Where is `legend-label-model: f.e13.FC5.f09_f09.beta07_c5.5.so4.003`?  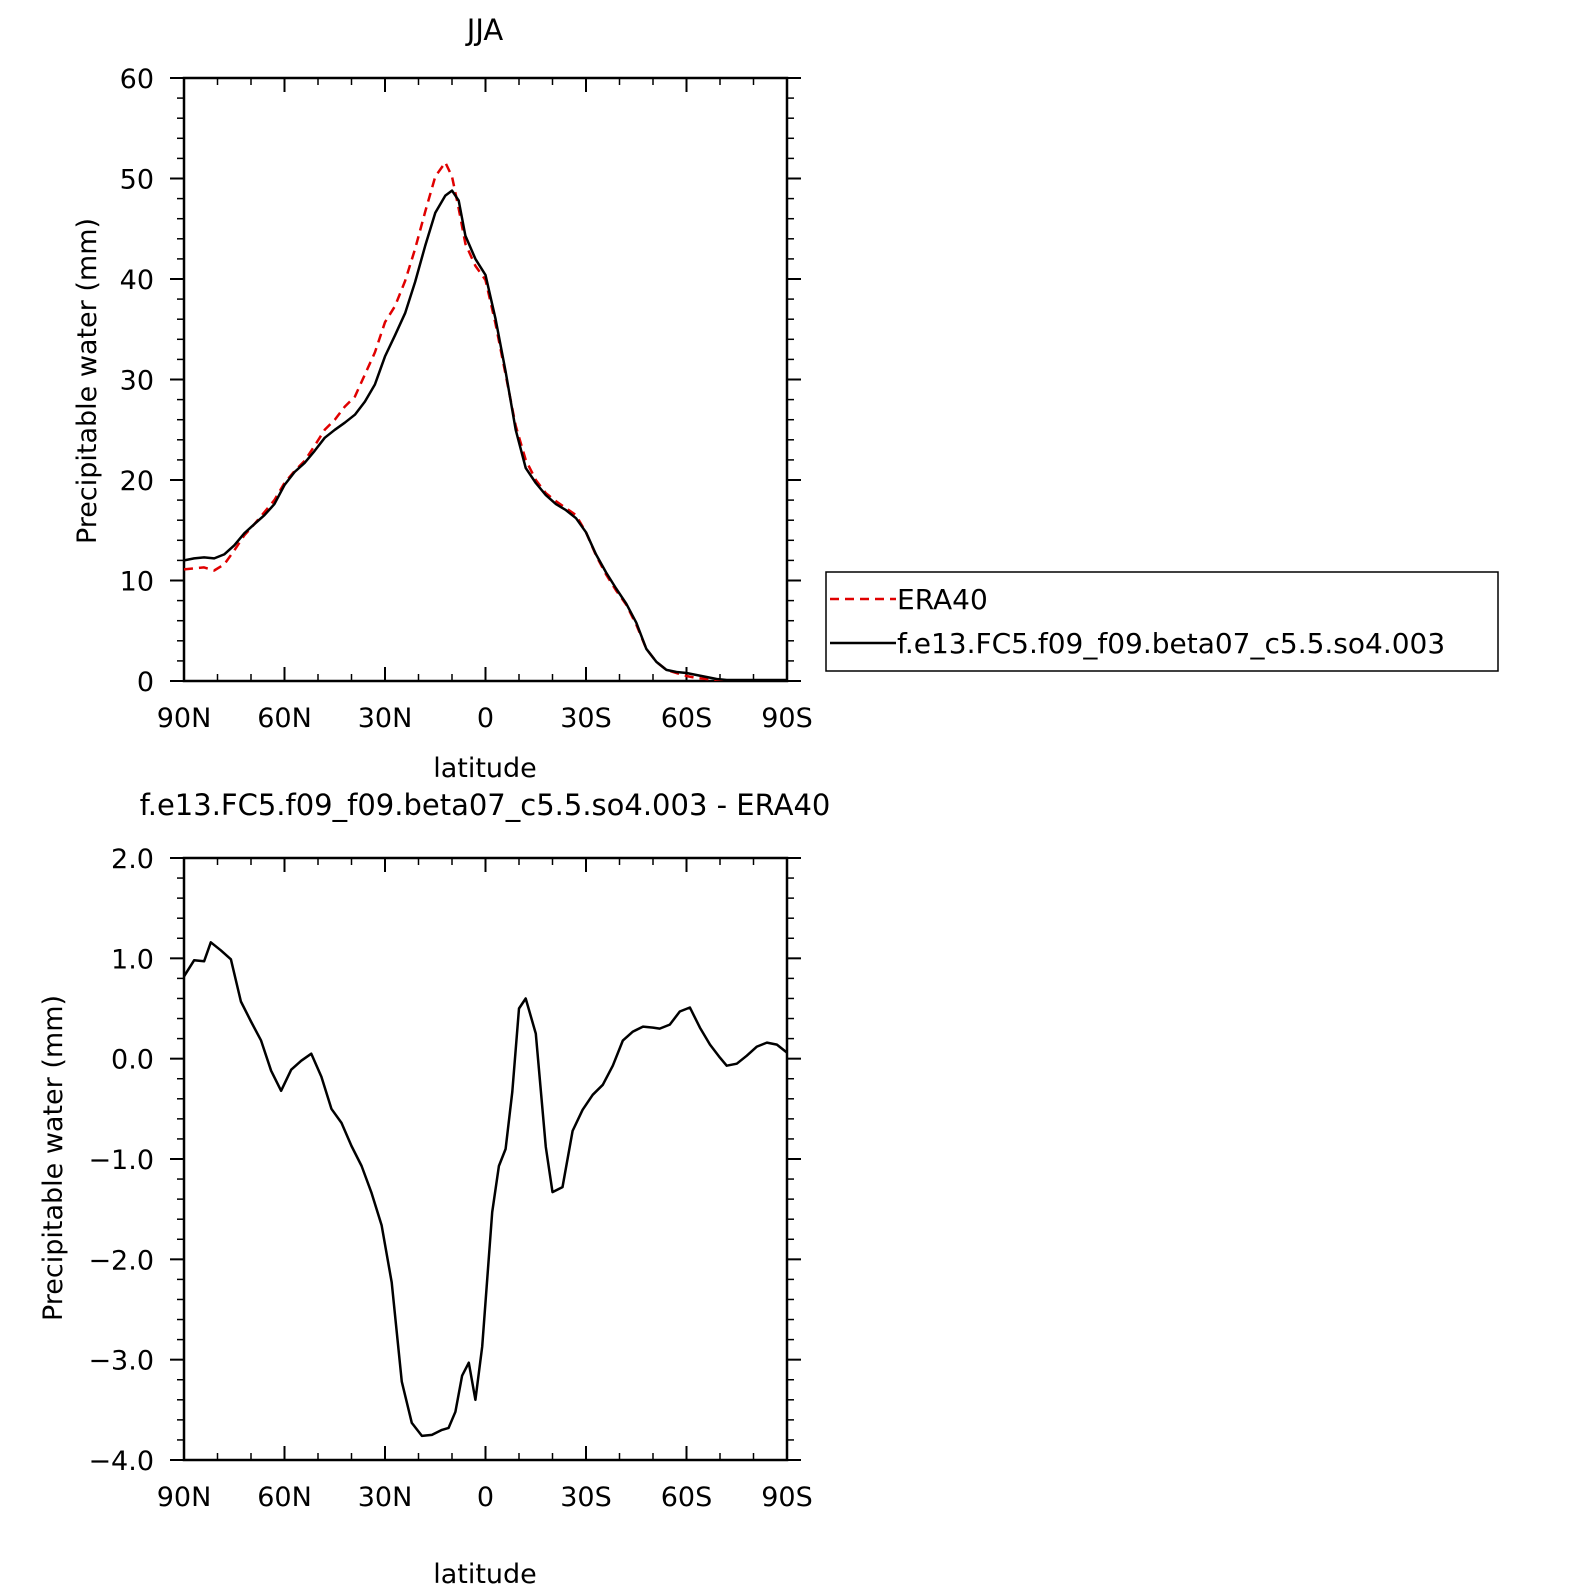 legend-label-model: f.e13.FC5.f09_f09.beta07_c5.5.so4.003 is located at coordinates (1171, 643).